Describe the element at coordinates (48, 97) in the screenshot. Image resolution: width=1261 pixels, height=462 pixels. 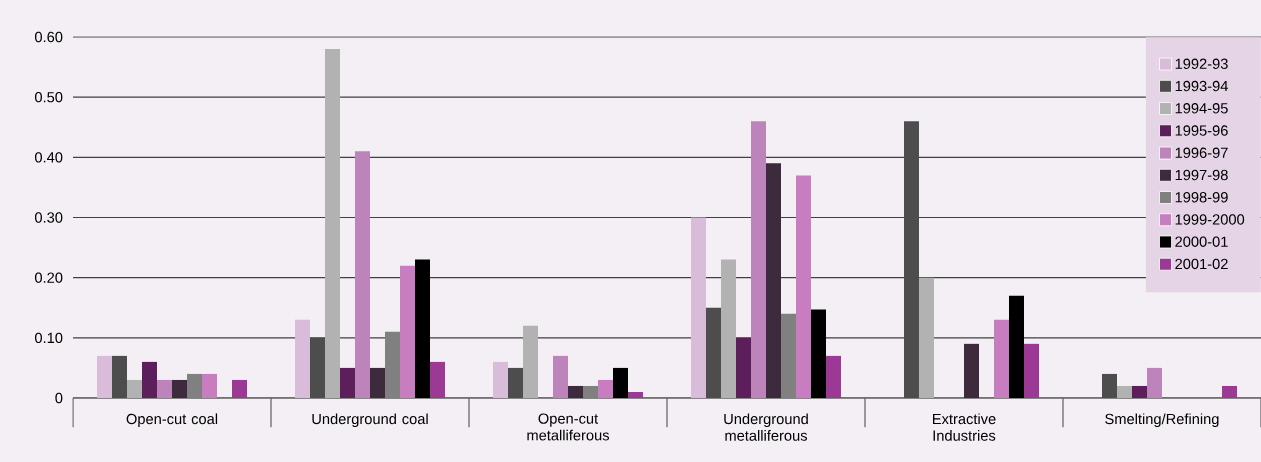
I see `y-tick-label: 0.50` at that location.